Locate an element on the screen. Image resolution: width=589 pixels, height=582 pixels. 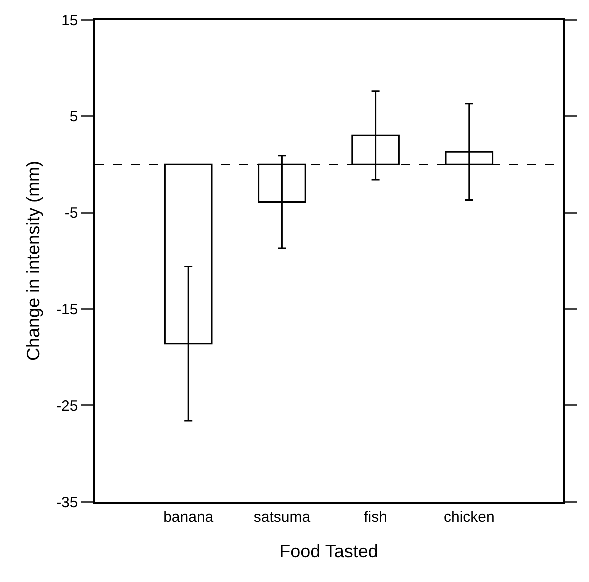
y-tick-label: 15 is located at coordinates (70, 21).